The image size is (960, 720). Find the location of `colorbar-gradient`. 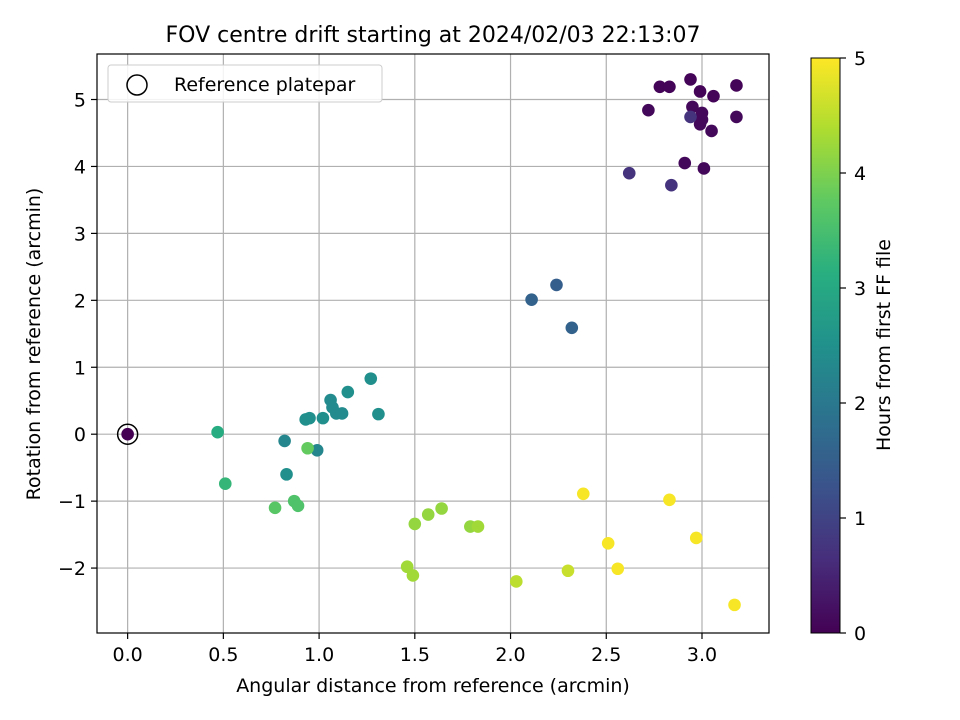

colorbar-gradient is located at coordinates (825, 345).